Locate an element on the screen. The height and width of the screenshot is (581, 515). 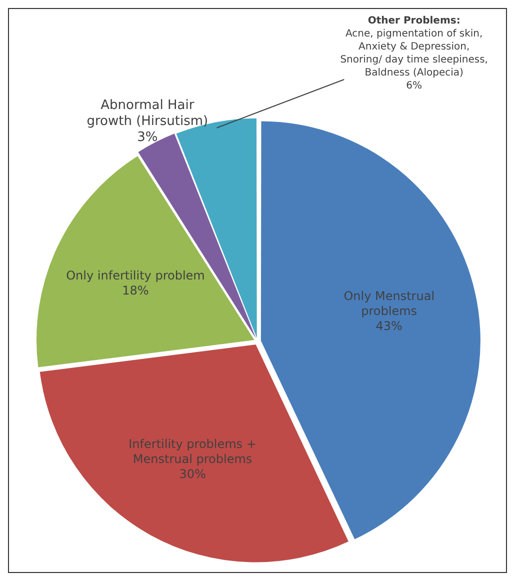
slice-label: Other Problems: Acne, pigmentation of skin, Anxiety & Depression, Snoring/ day time sleepiness, Baldness (Alopecia) is located at coordinates (414, 47).